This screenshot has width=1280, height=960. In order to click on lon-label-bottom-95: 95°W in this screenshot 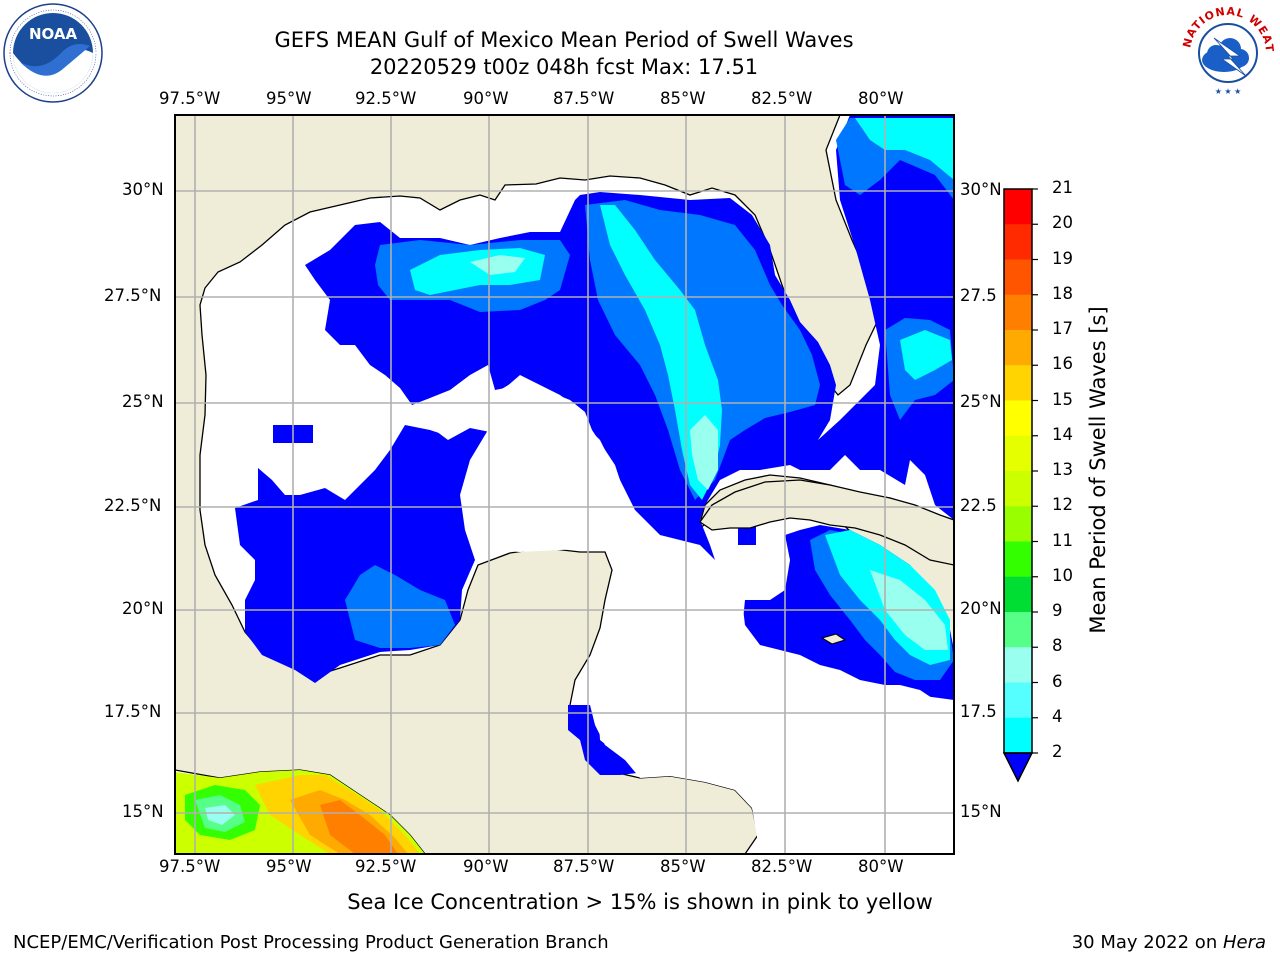, I will do `click(289, 866)`.